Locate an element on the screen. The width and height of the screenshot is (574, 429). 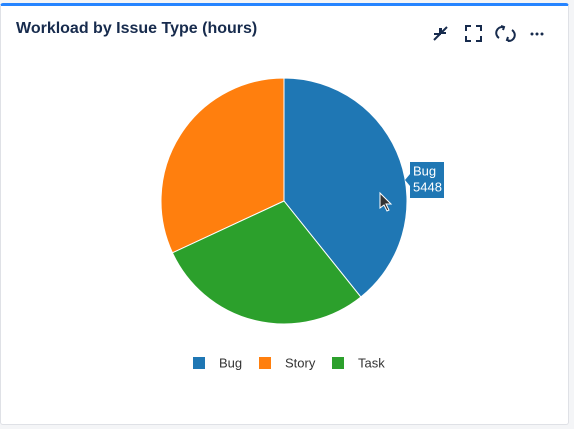
tooltip-box is located at coordinates (424, 180).